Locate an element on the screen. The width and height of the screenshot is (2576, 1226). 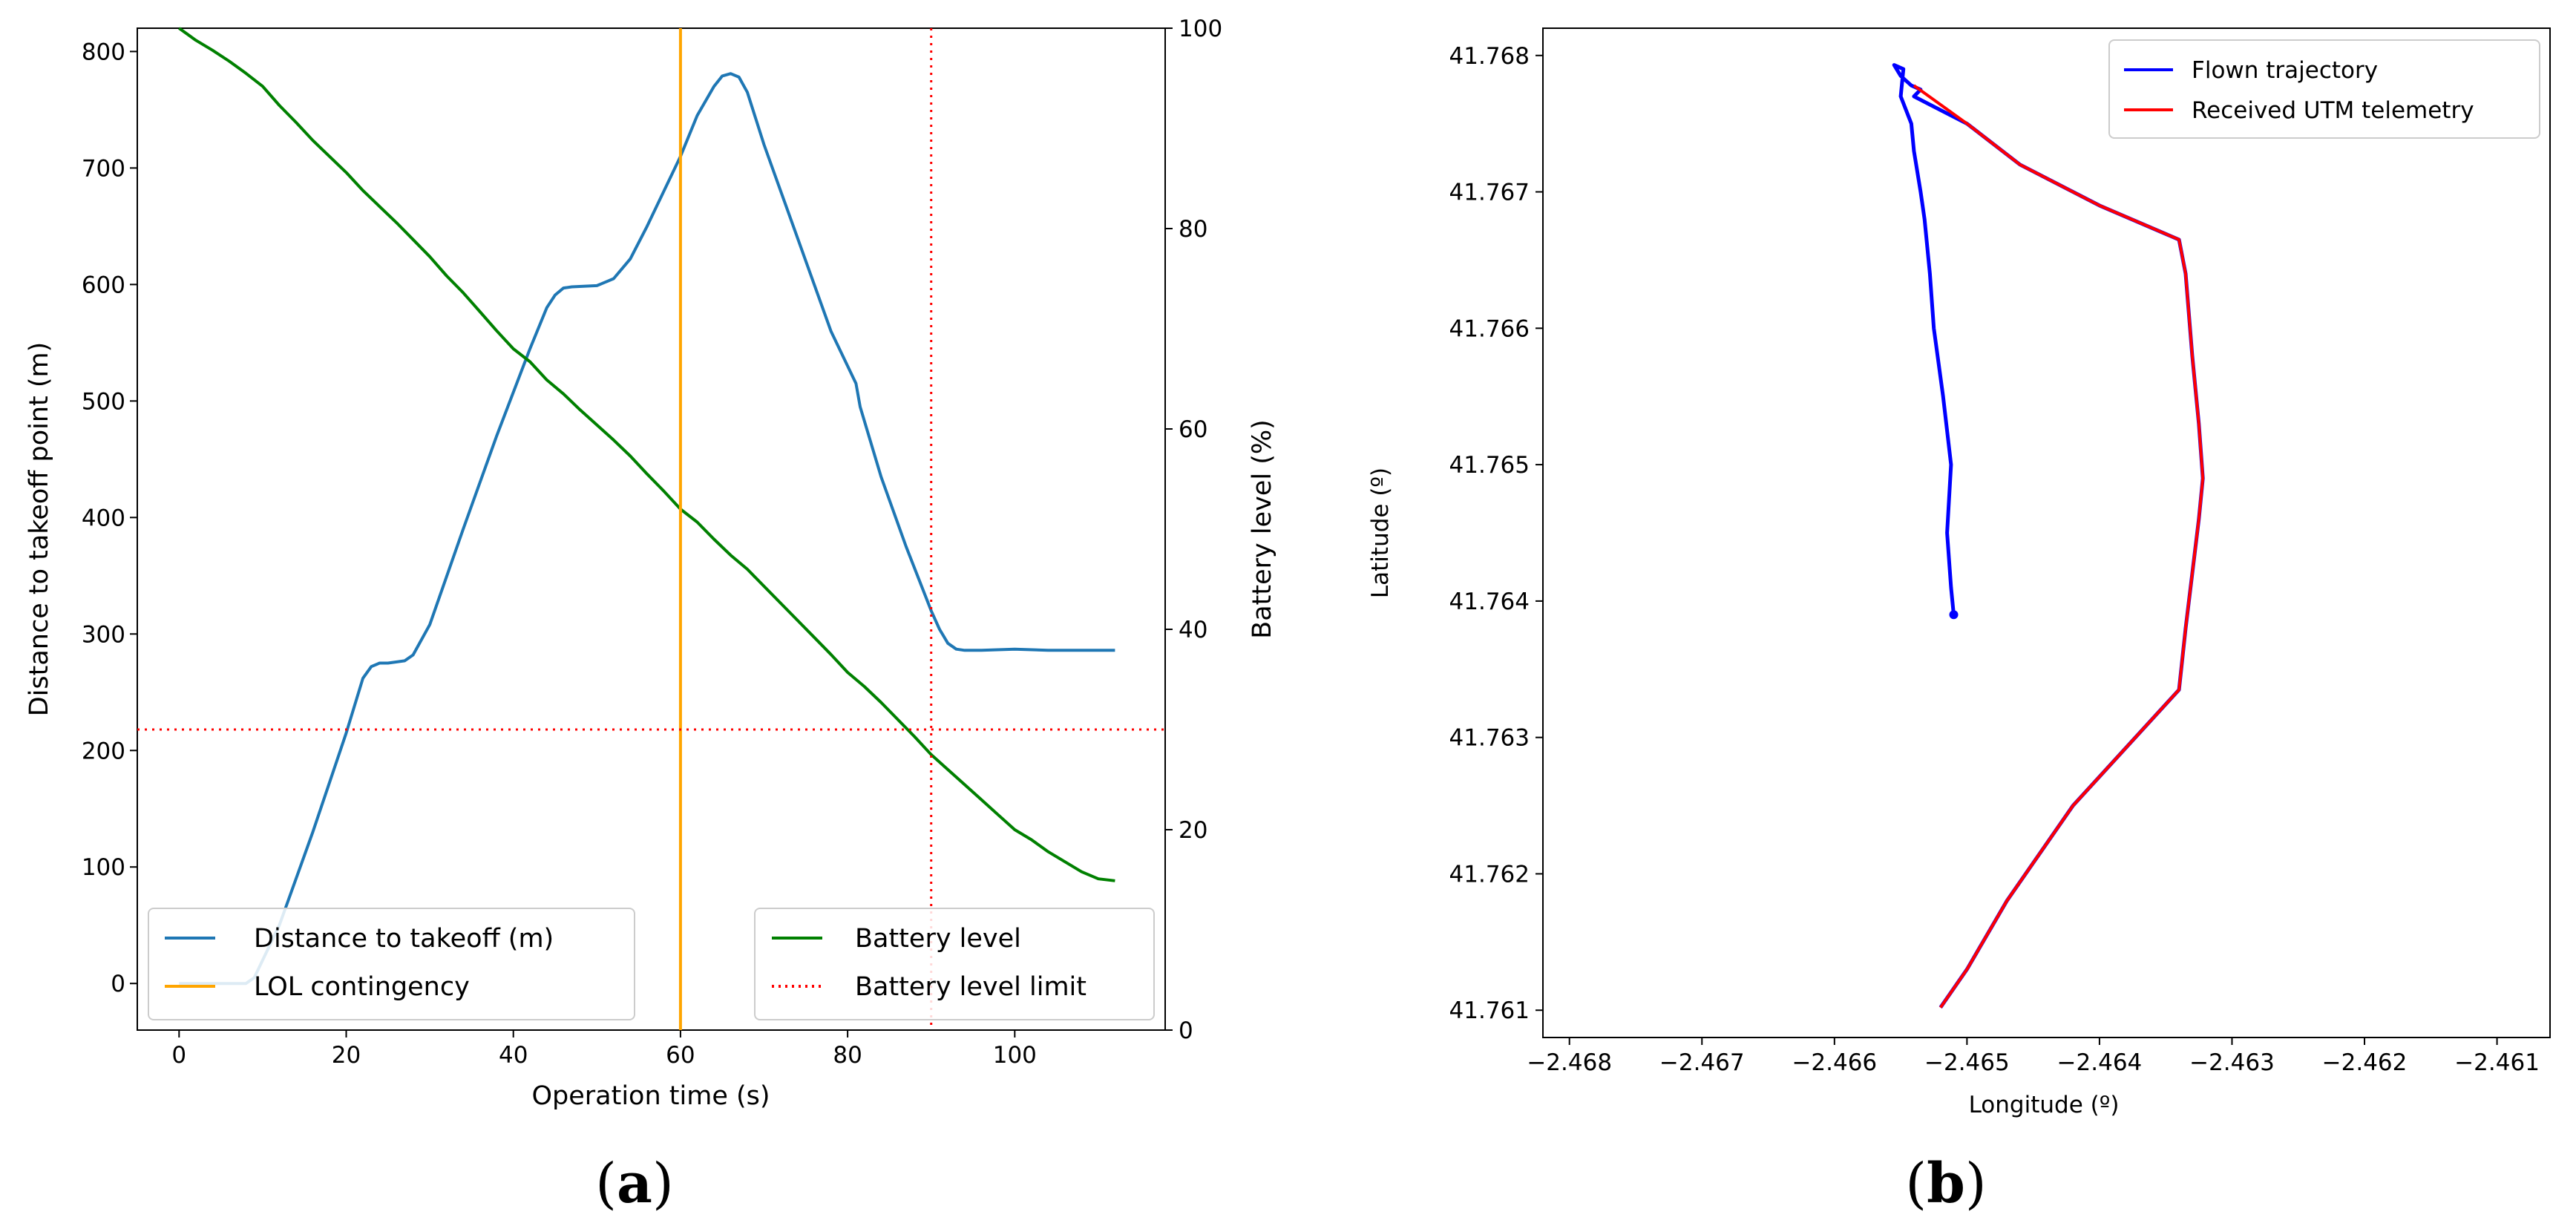
y-left-tick-label: 700 is located at coordinates (104, 168).